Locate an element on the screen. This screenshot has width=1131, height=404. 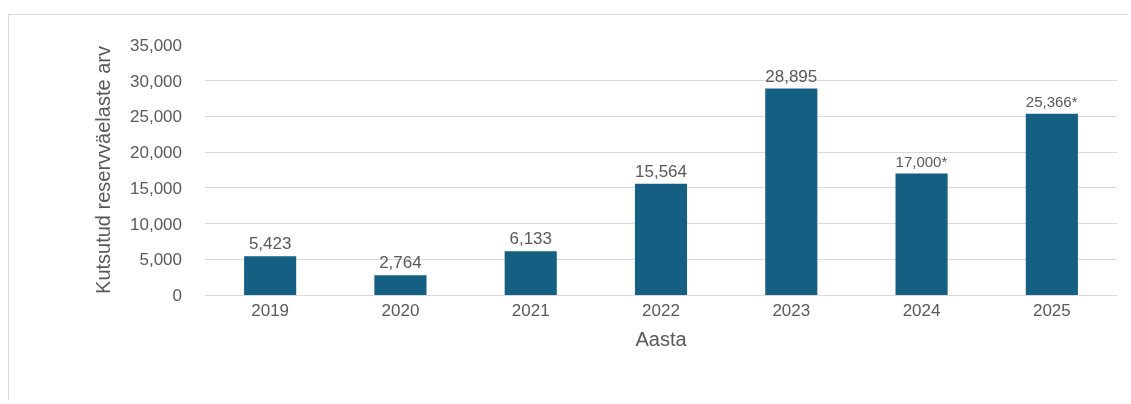
data-label: 2,764 is located at coordinates (400, 263).